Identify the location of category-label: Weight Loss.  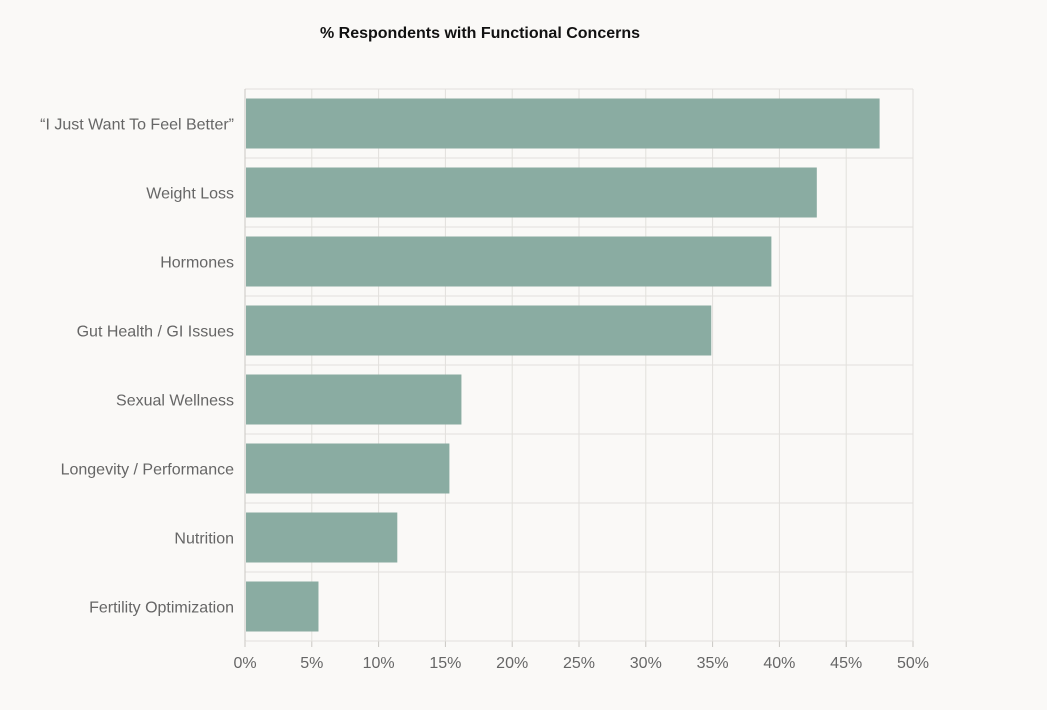
(190, 194).